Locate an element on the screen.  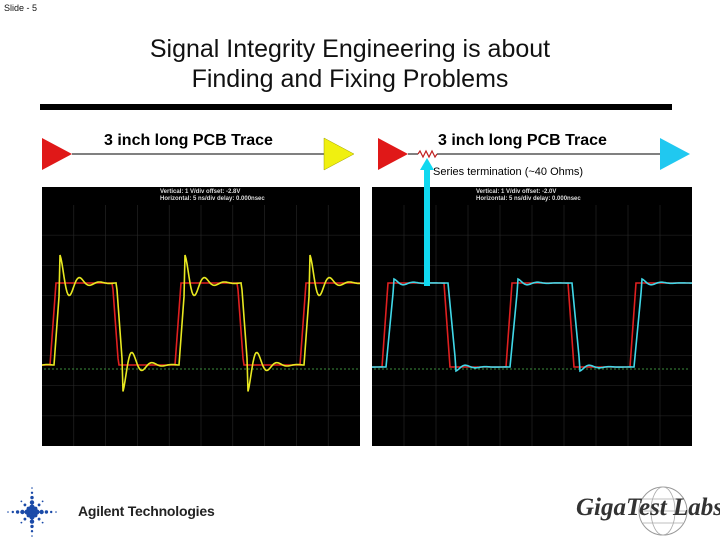
termination-pointer-arrow is located at coordinates (427, 222).